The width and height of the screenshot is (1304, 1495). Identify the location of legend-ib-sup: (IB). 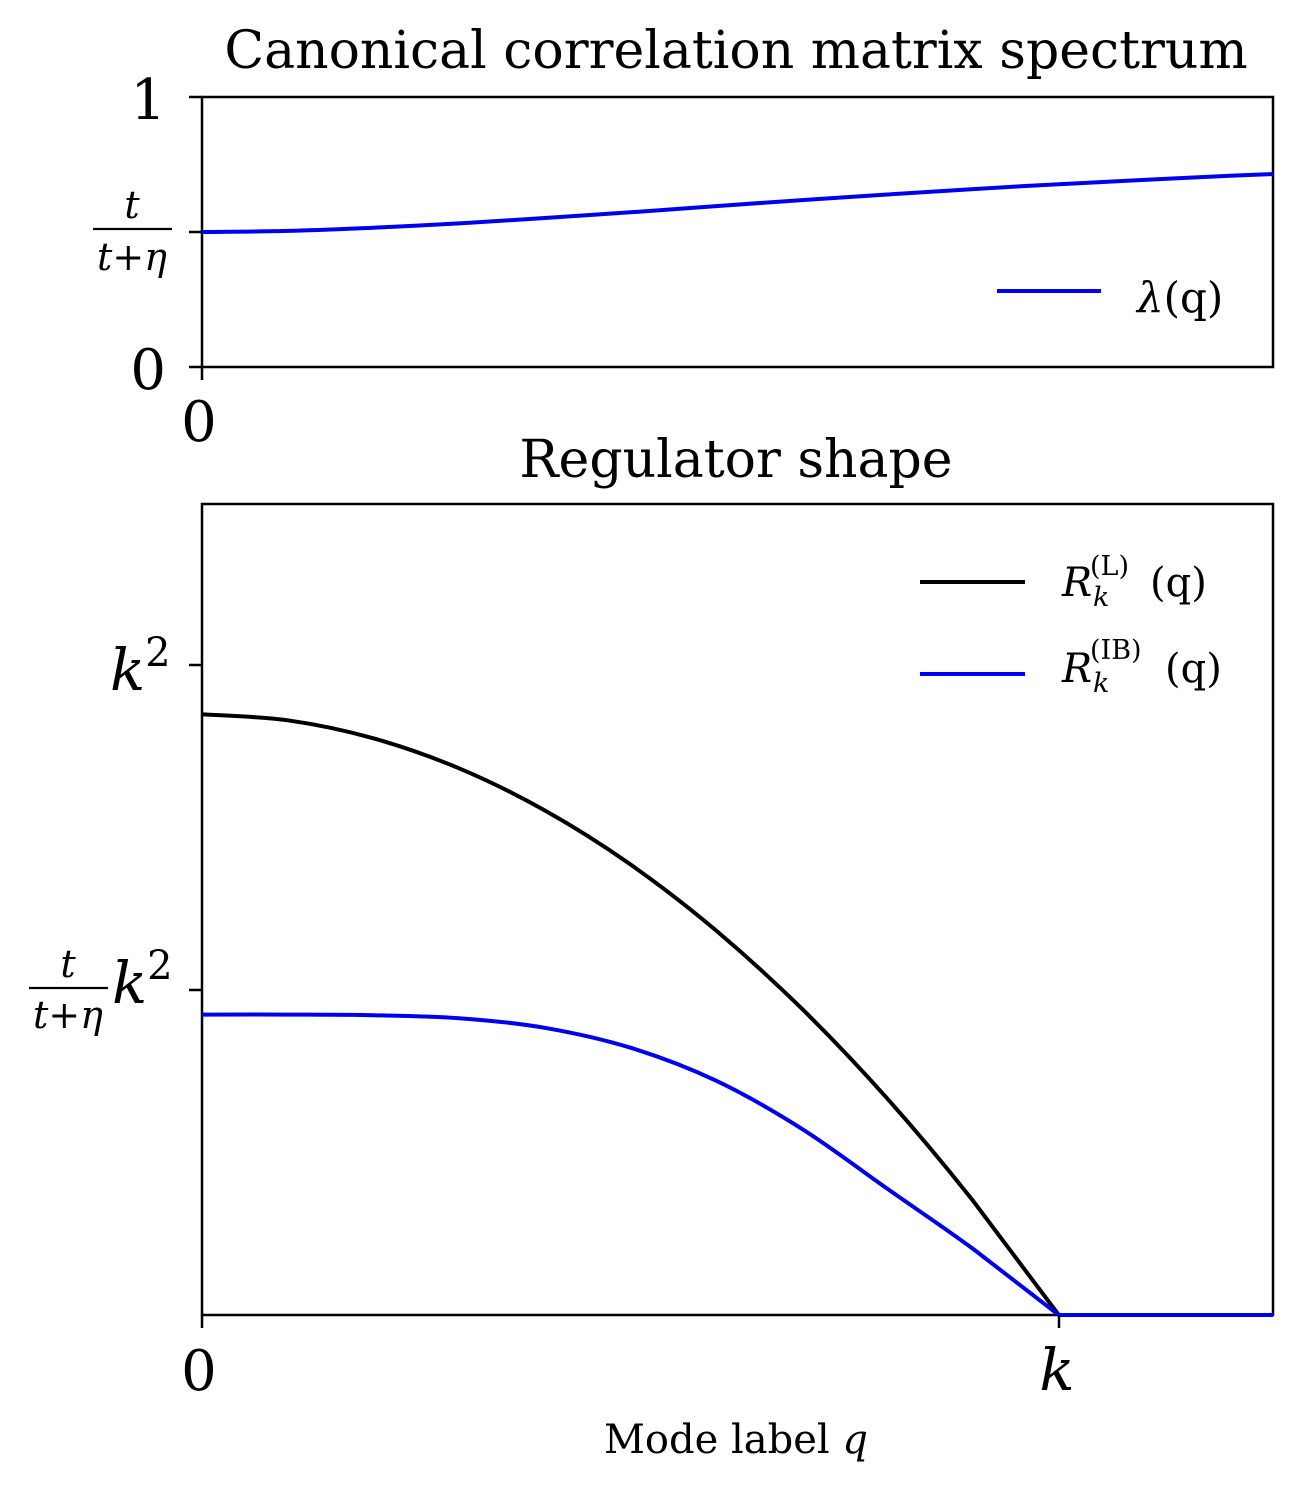
(1116, 650).